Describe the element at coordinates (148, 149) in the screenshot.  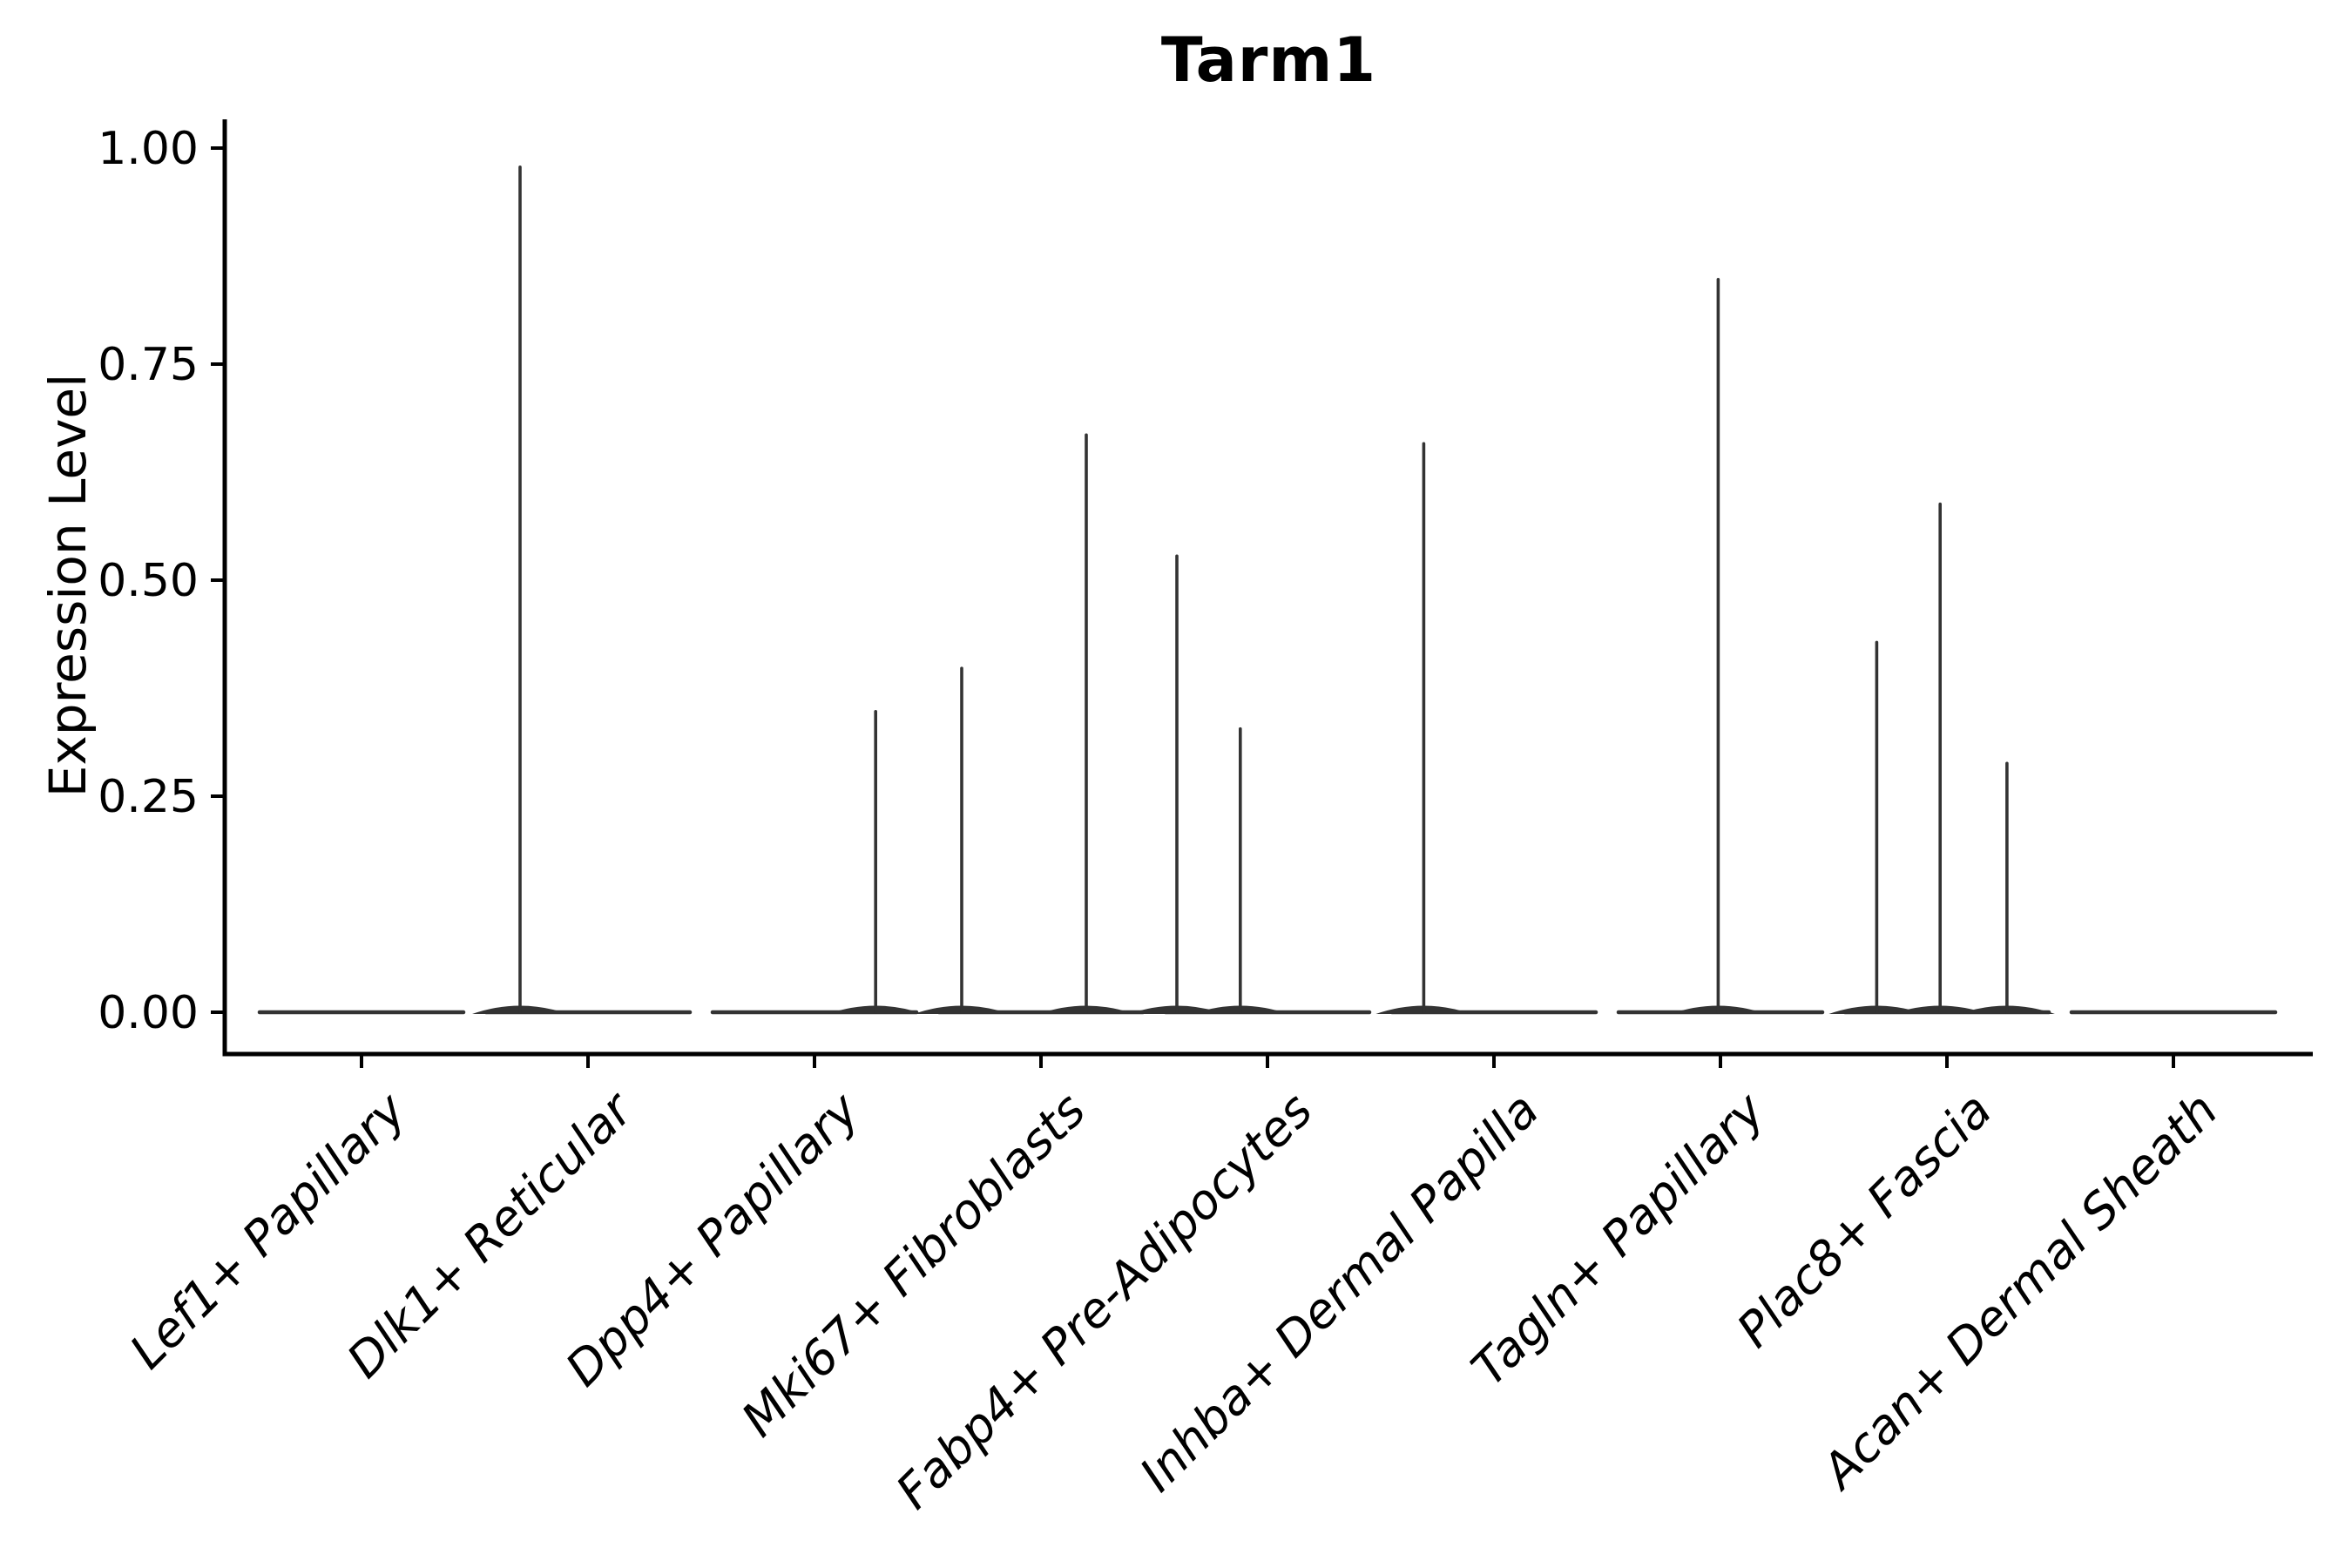
I see `y-tick-label: 1.00` at that location.